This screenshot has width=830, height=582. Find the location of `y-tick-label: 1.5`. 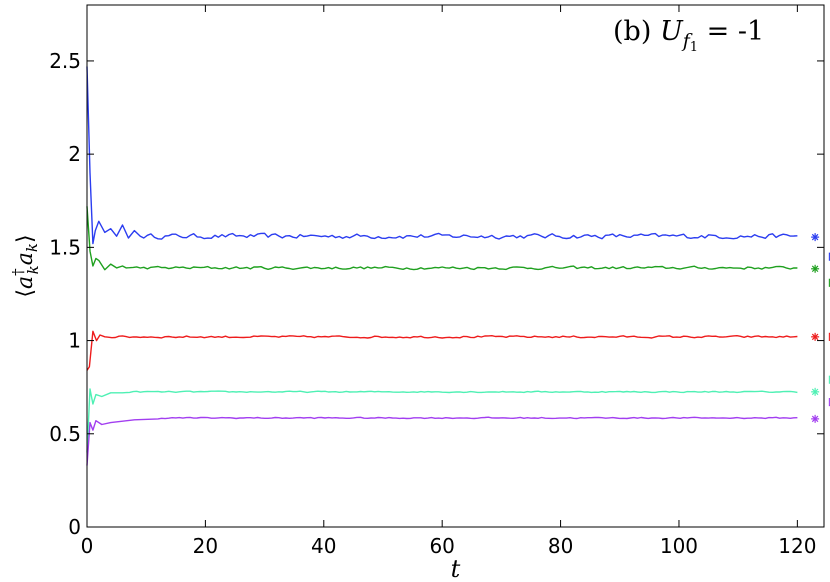

y-tick-label: 1.5 is located at coordinates (65, 247).